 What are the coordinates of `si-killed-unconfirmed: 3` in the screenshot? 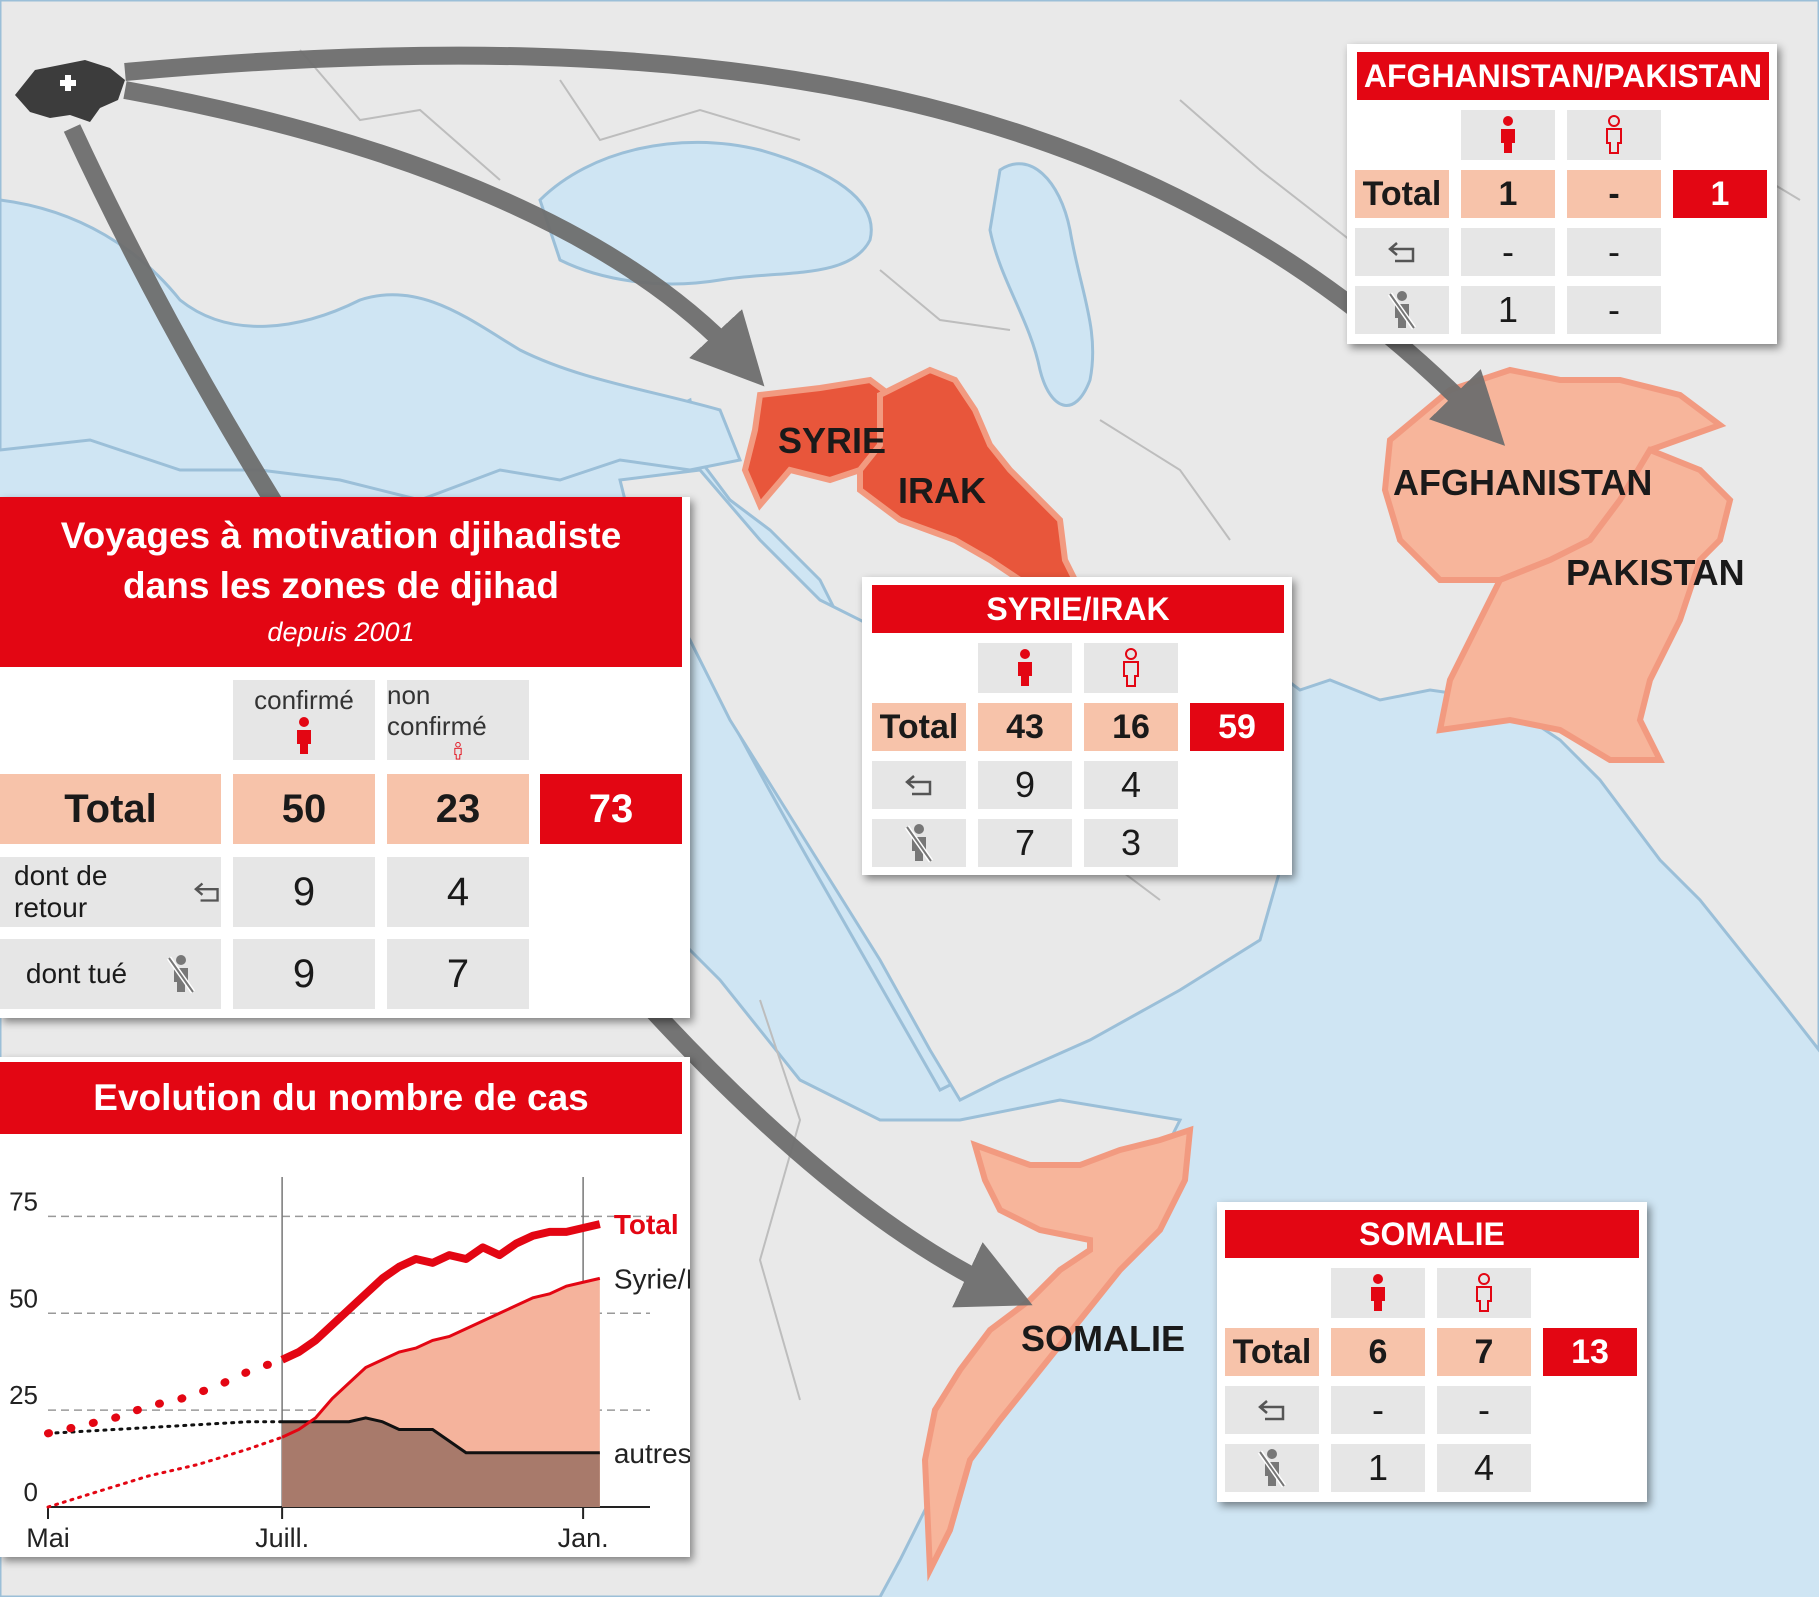 It's located at (1131, 843).